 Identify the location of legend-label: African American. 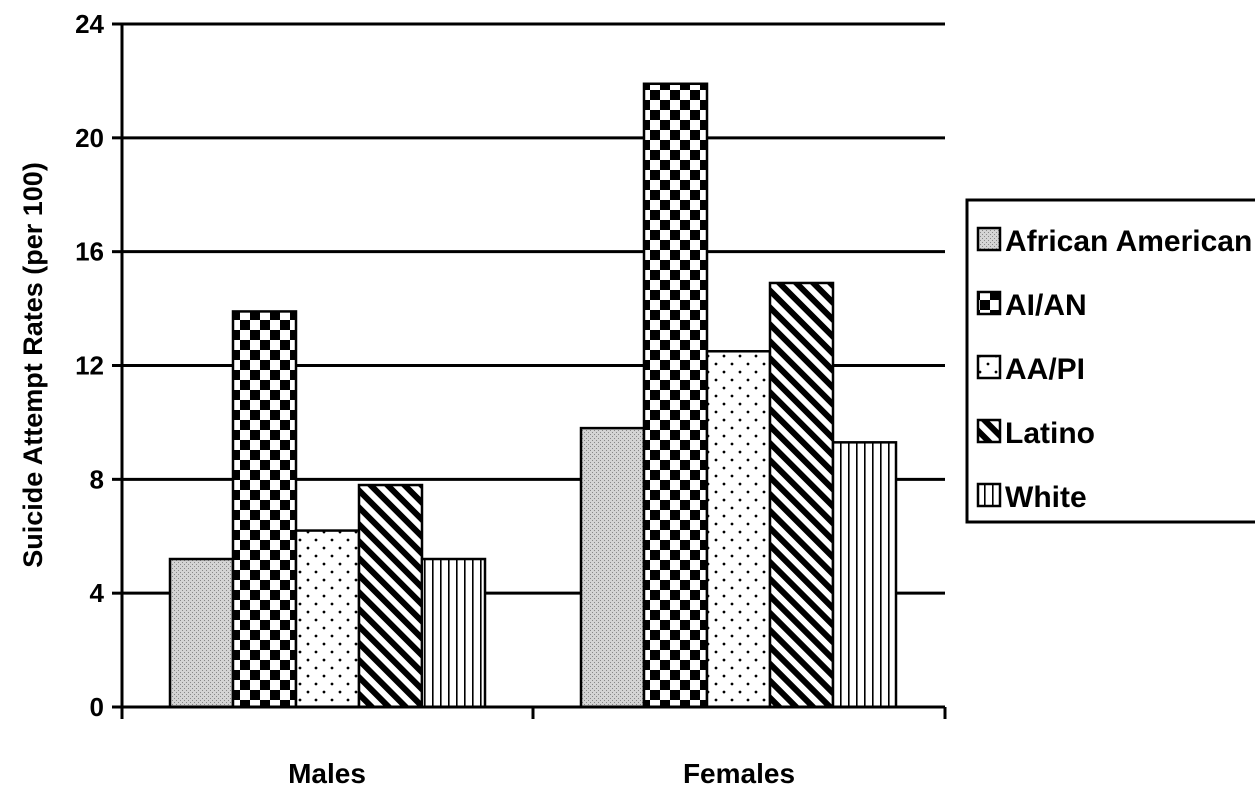
(1128, 241).